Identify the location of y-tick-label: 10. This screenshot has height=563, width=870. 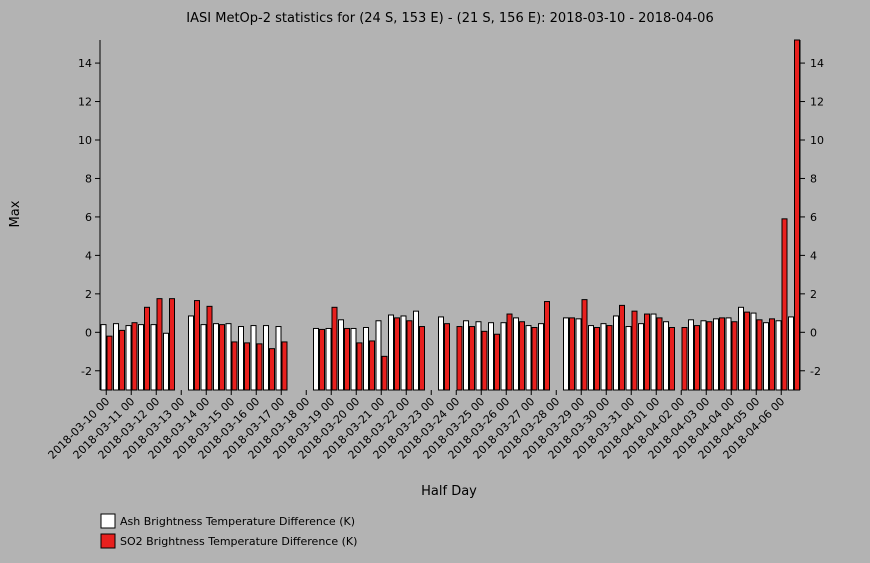
(85, 140).